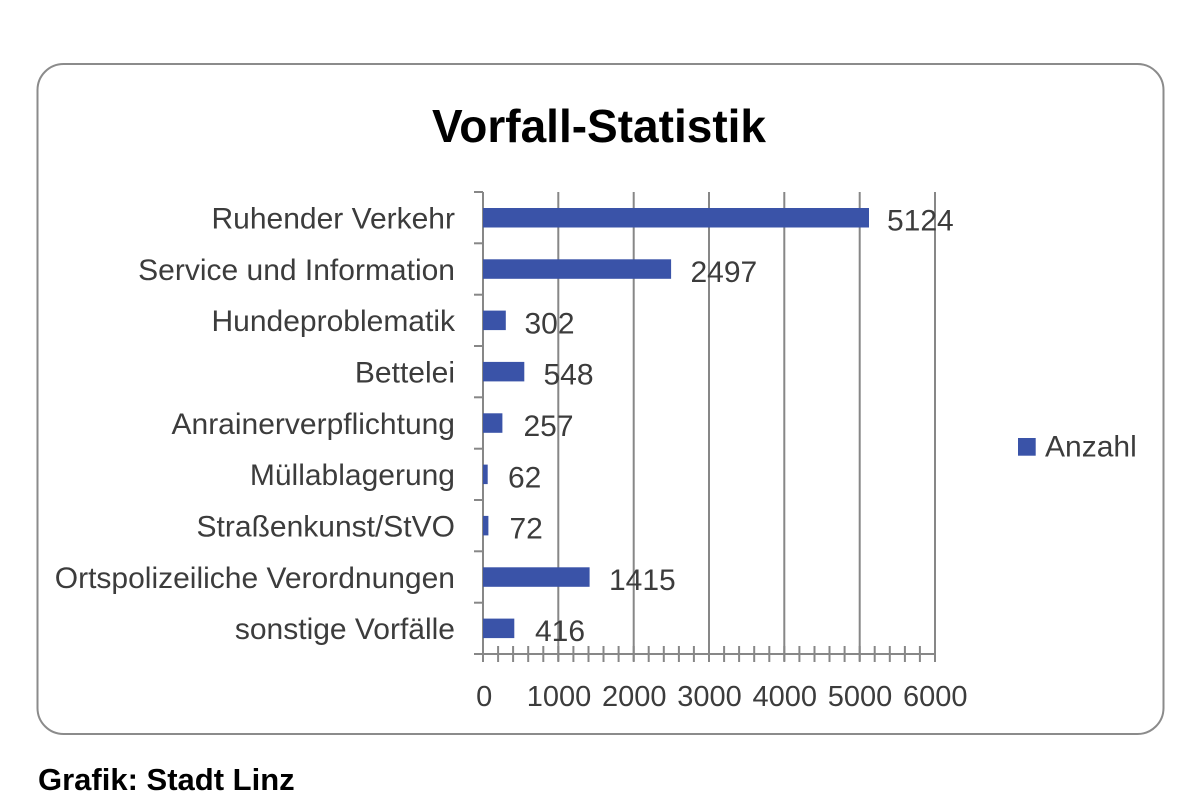  Describe the element at coordinates (345, 629) in the screenshot. I see `svg-text: sonstige Vorfälle` at that location.